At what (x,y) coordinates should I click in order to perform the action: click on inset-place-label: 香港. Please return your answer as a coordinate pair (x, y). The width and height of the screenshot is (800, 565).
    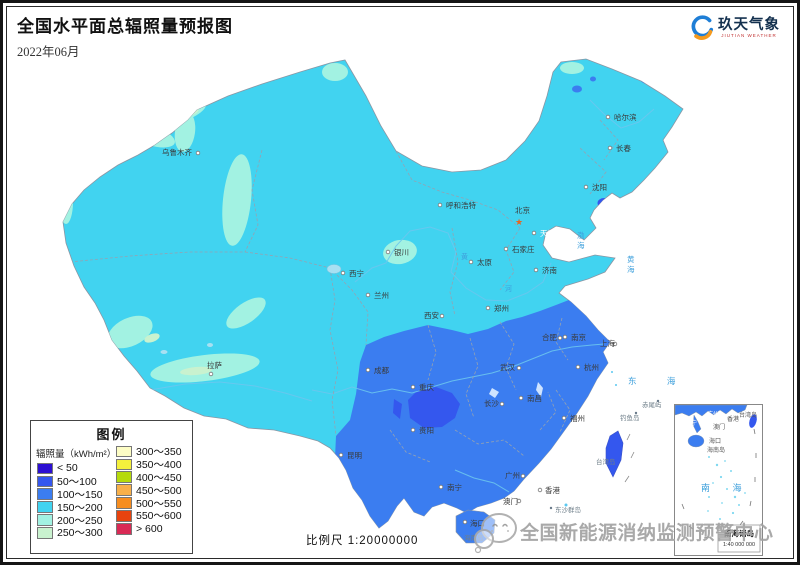
    Looking at the image, I should click on (733, 419).